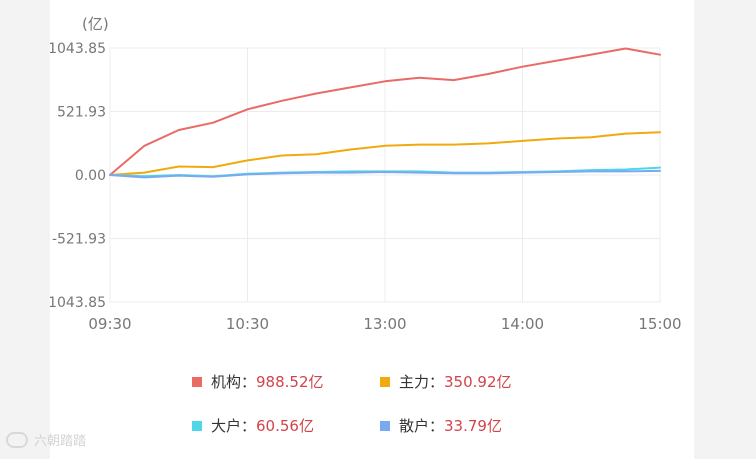 Image resolution: width=756 pixels, height=459 pixels. Describe the element at coordinates (384, 324) in the screenshot. I see `x-tick-label: 13:00` at that location.